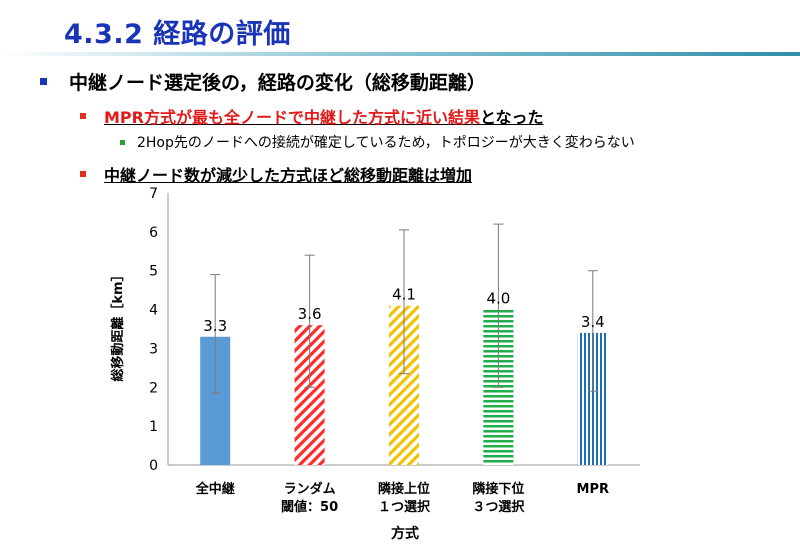 The width and height of the screenshot is (800, 550). Describe the element at coordinates (498, 507) in the screenshot. I see `x-category-label: ３つ選択` at that location.